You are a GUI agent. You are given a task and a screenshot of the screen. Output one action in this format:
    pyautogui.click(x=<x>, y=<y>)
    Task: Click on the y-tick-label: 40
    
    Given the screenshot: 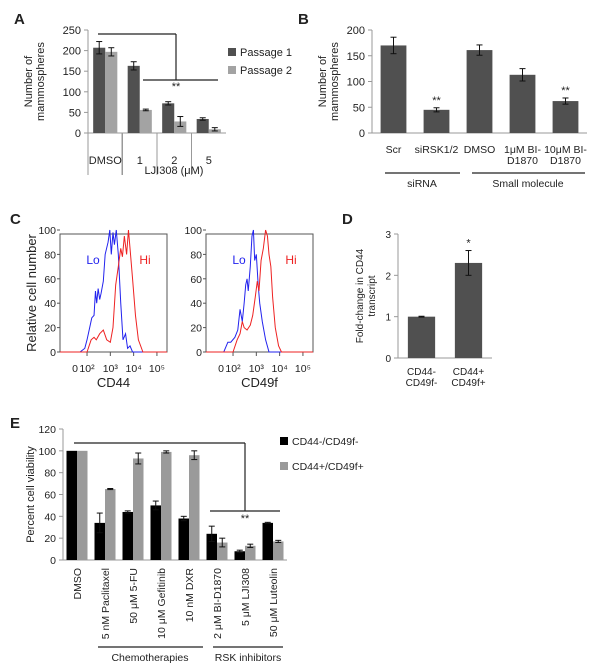 What is the action you would take?
    pyautogui.click(x=50, y=517)
    